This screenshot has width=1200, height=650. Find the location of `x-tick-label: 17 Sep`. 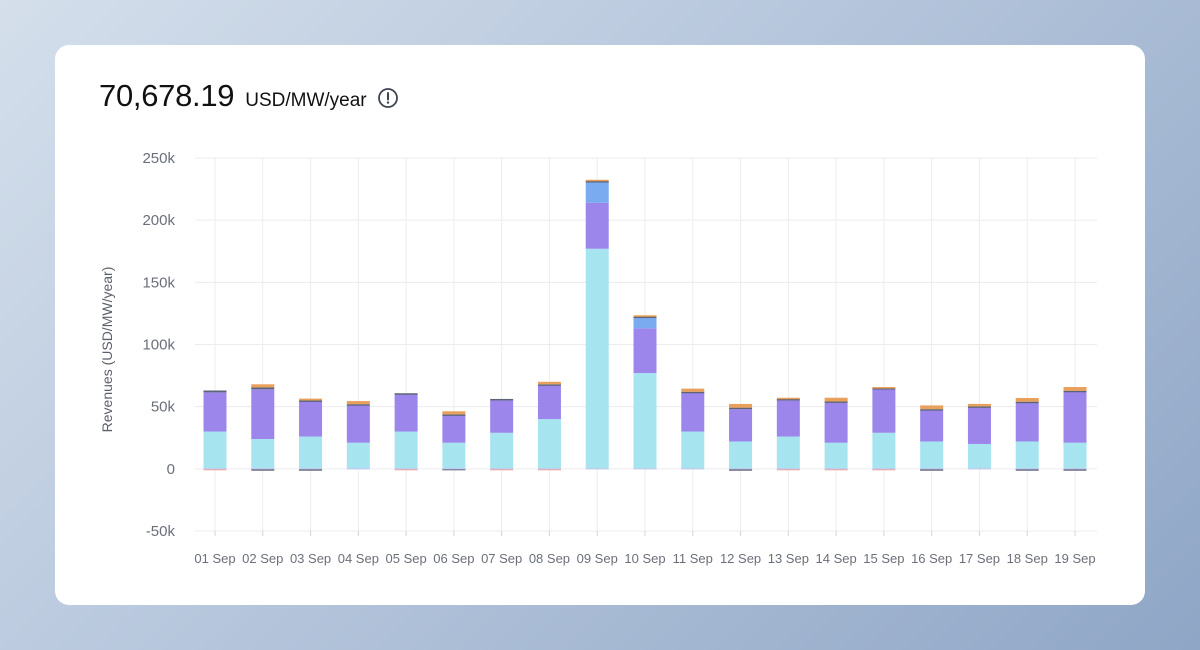

x-tick-label: 17 Sep is located at coordinates (979, 558).